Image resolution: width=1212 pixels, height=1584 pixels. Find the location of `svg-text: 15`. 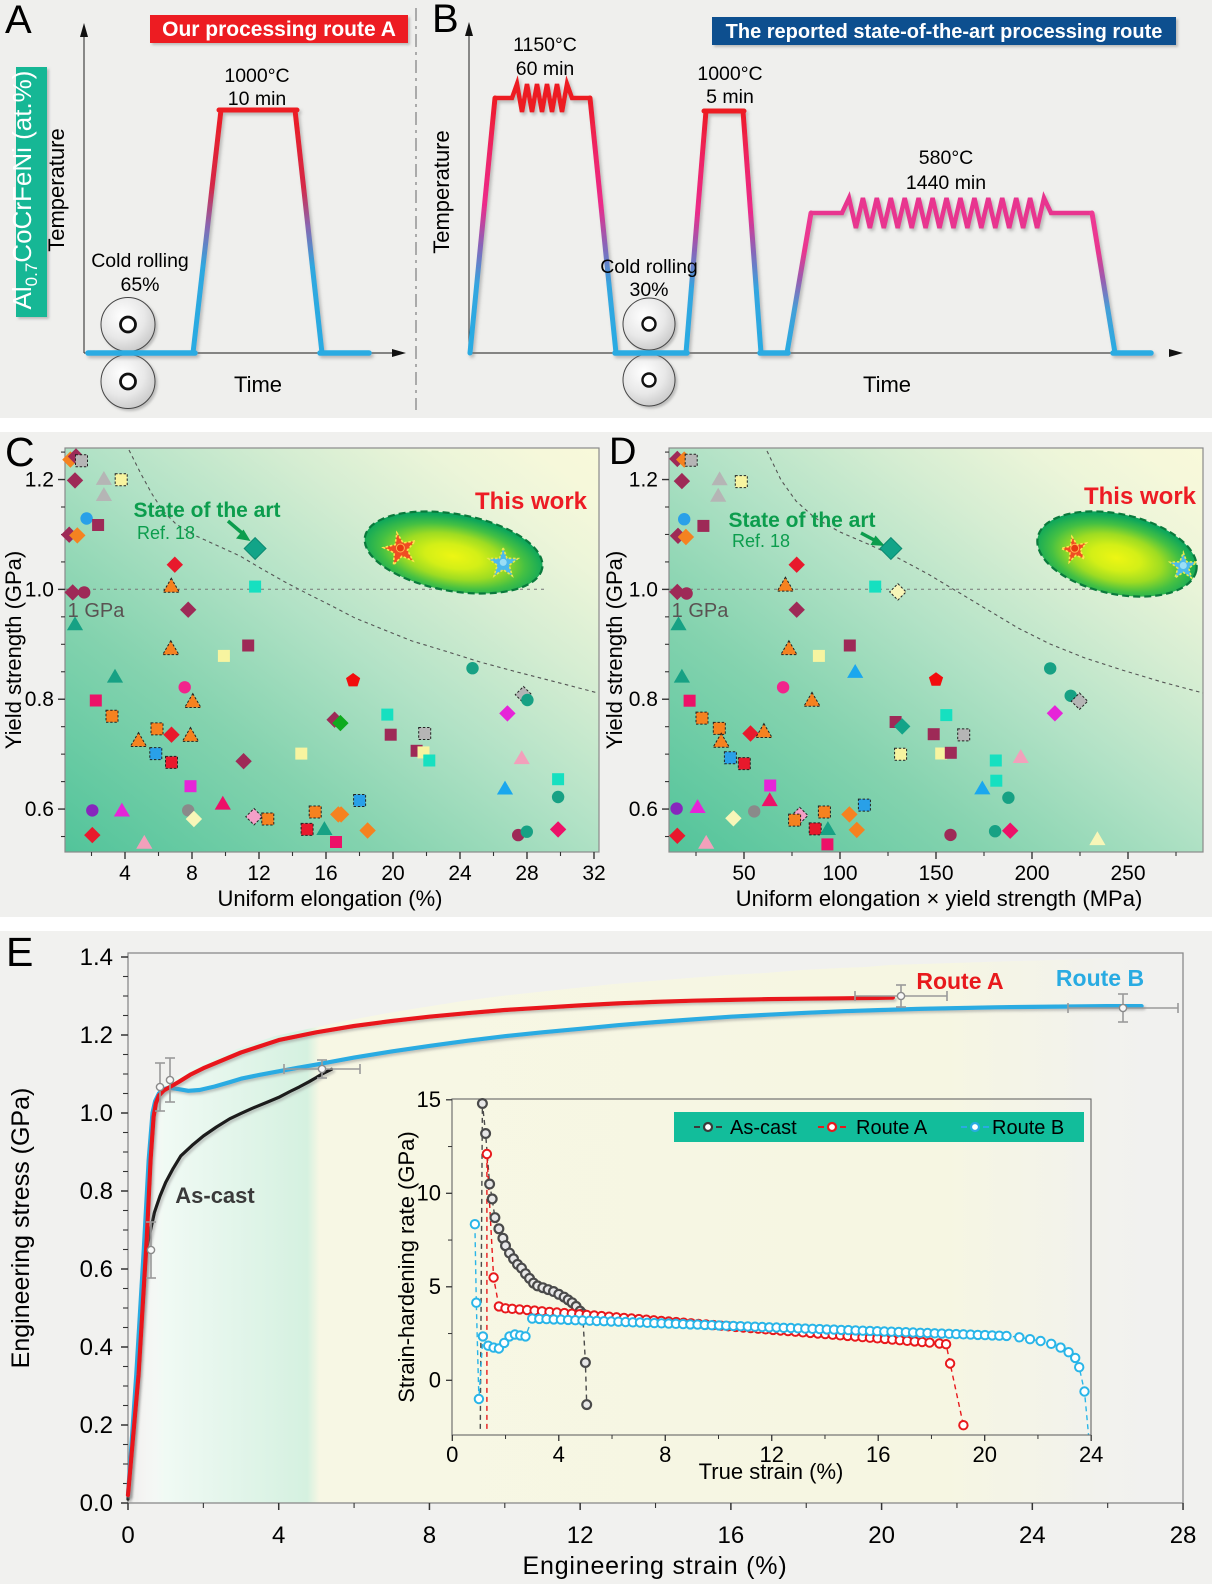

svg-text: 15 is located at coordinates (429, 1099).